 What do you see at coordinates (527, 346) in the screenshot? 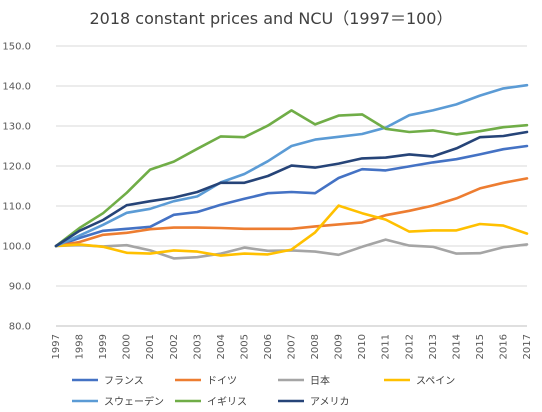
I see `x-tick-label: 2017` at bounding box center [527, 346].